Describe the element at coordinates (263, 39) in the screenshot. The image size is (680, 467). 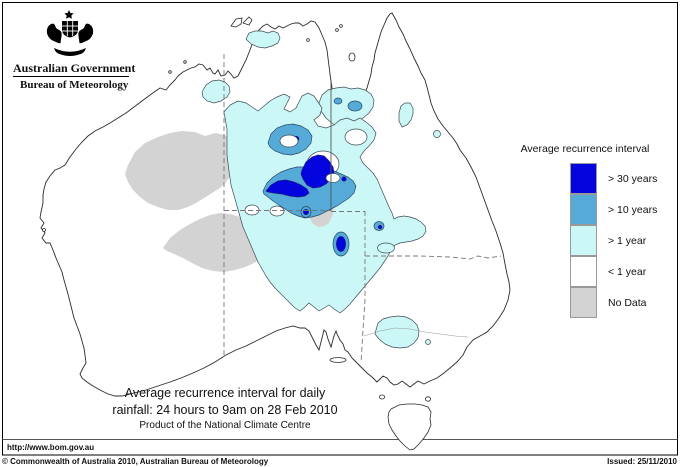
I see `rain-region-topend` at that location.